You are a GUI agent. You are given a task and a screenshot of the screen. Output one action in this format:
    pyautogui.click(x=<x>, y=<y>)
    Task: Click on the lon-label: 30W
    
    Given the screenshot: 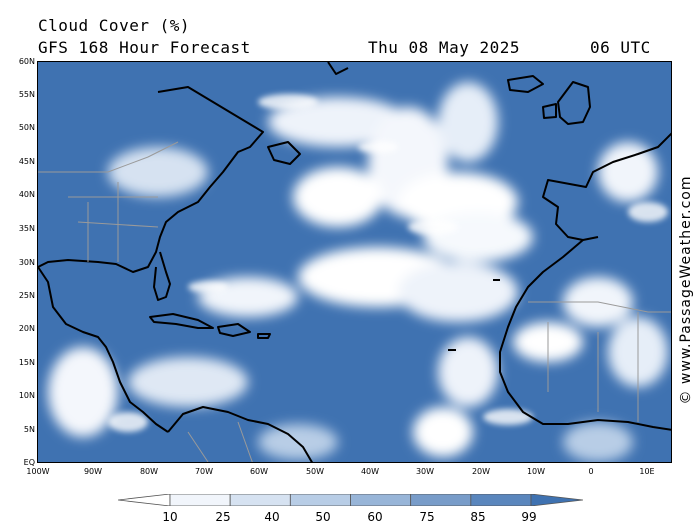 What is the action you would take?
    pyautogui.click(x=425, y=471)
    